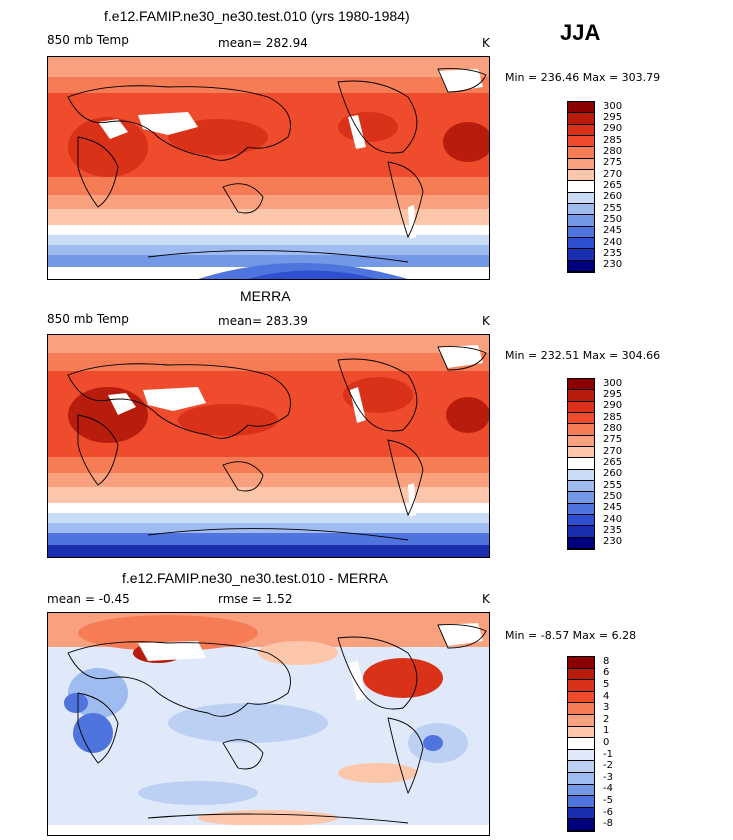 This screenshot has width=733, height=840. What do you see at coordinates (486, 599) in the screenshot?
I see `panel3-units-label: K` at bounding box center [486, 599].